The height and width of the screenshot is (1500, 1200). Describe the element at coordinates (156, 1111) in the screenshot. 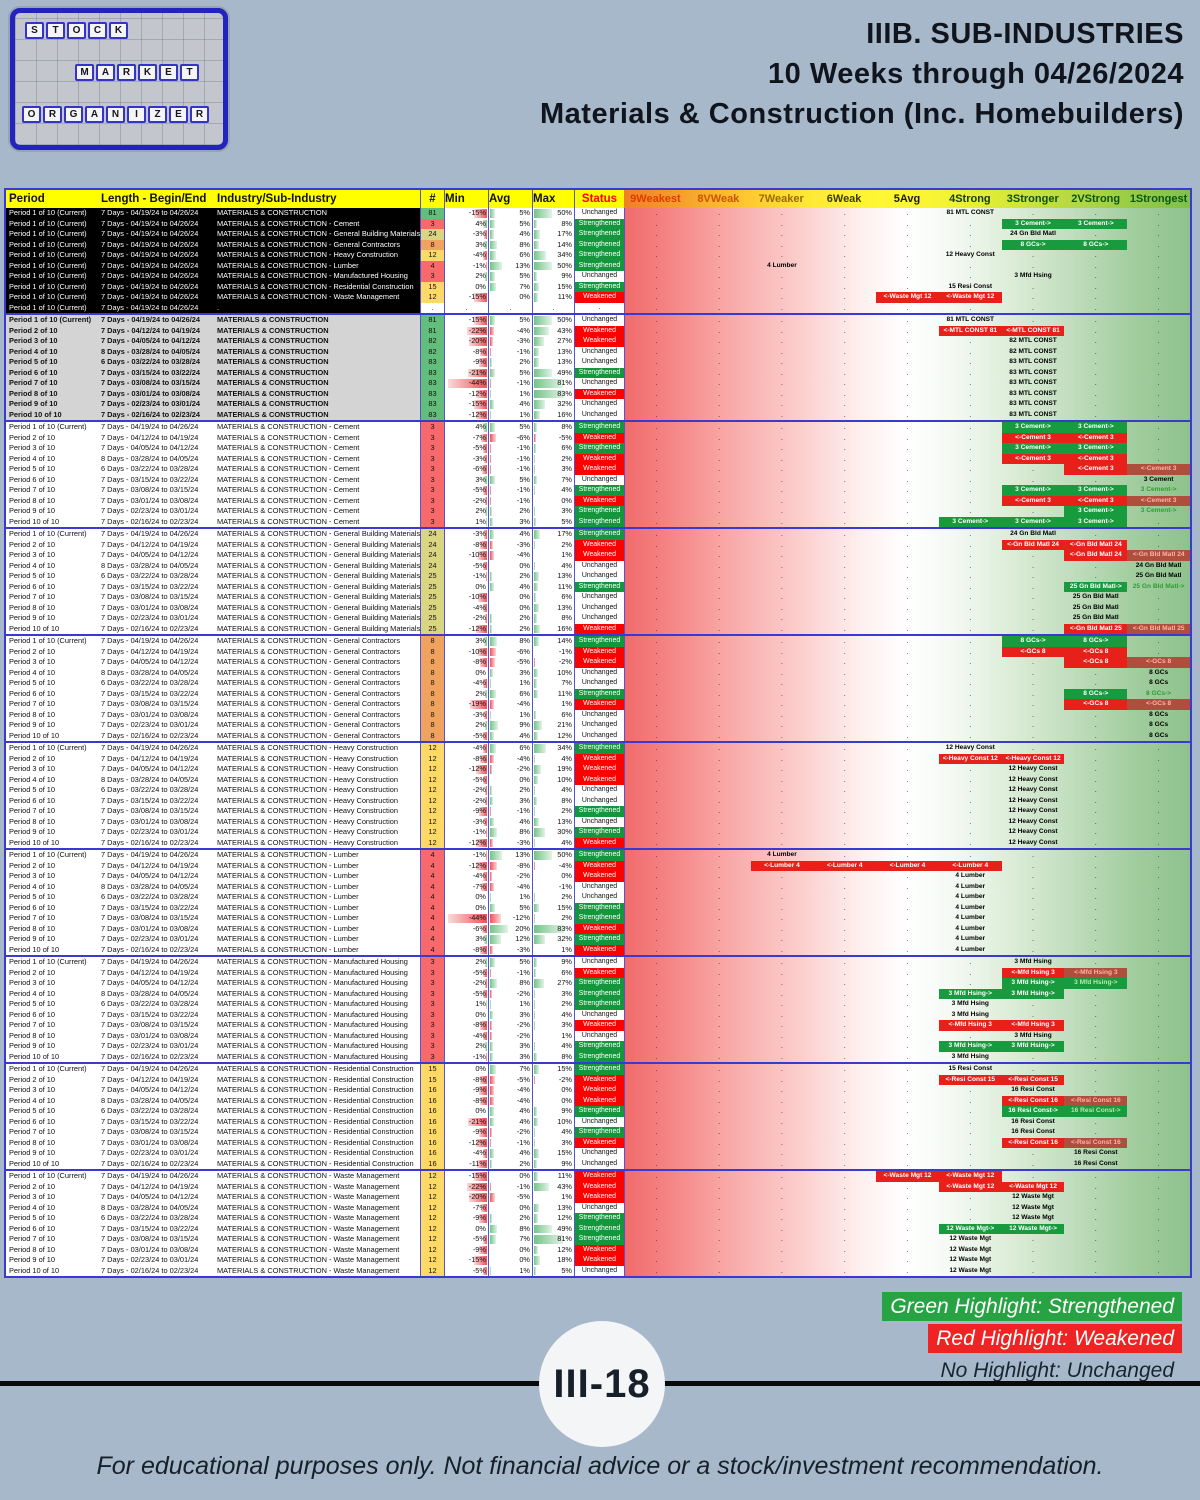

I see `length-cell: 6 Days - 03/22/24 to 03/28/24` at that location.